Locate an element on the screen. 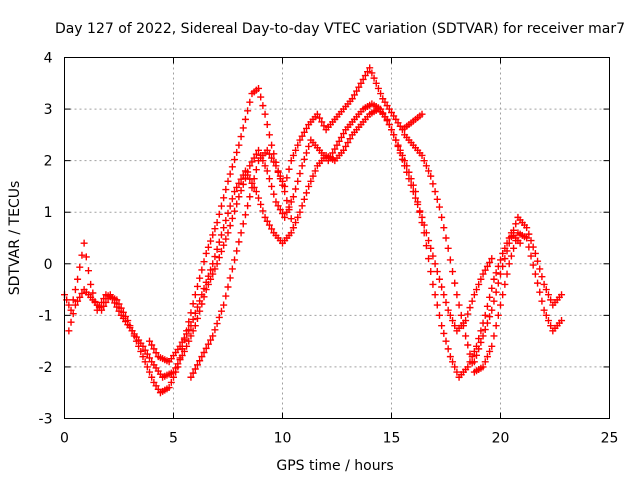 This screenshot has height=480, width=640. y-tick-label: 3 is located at coordinates (48, 110).